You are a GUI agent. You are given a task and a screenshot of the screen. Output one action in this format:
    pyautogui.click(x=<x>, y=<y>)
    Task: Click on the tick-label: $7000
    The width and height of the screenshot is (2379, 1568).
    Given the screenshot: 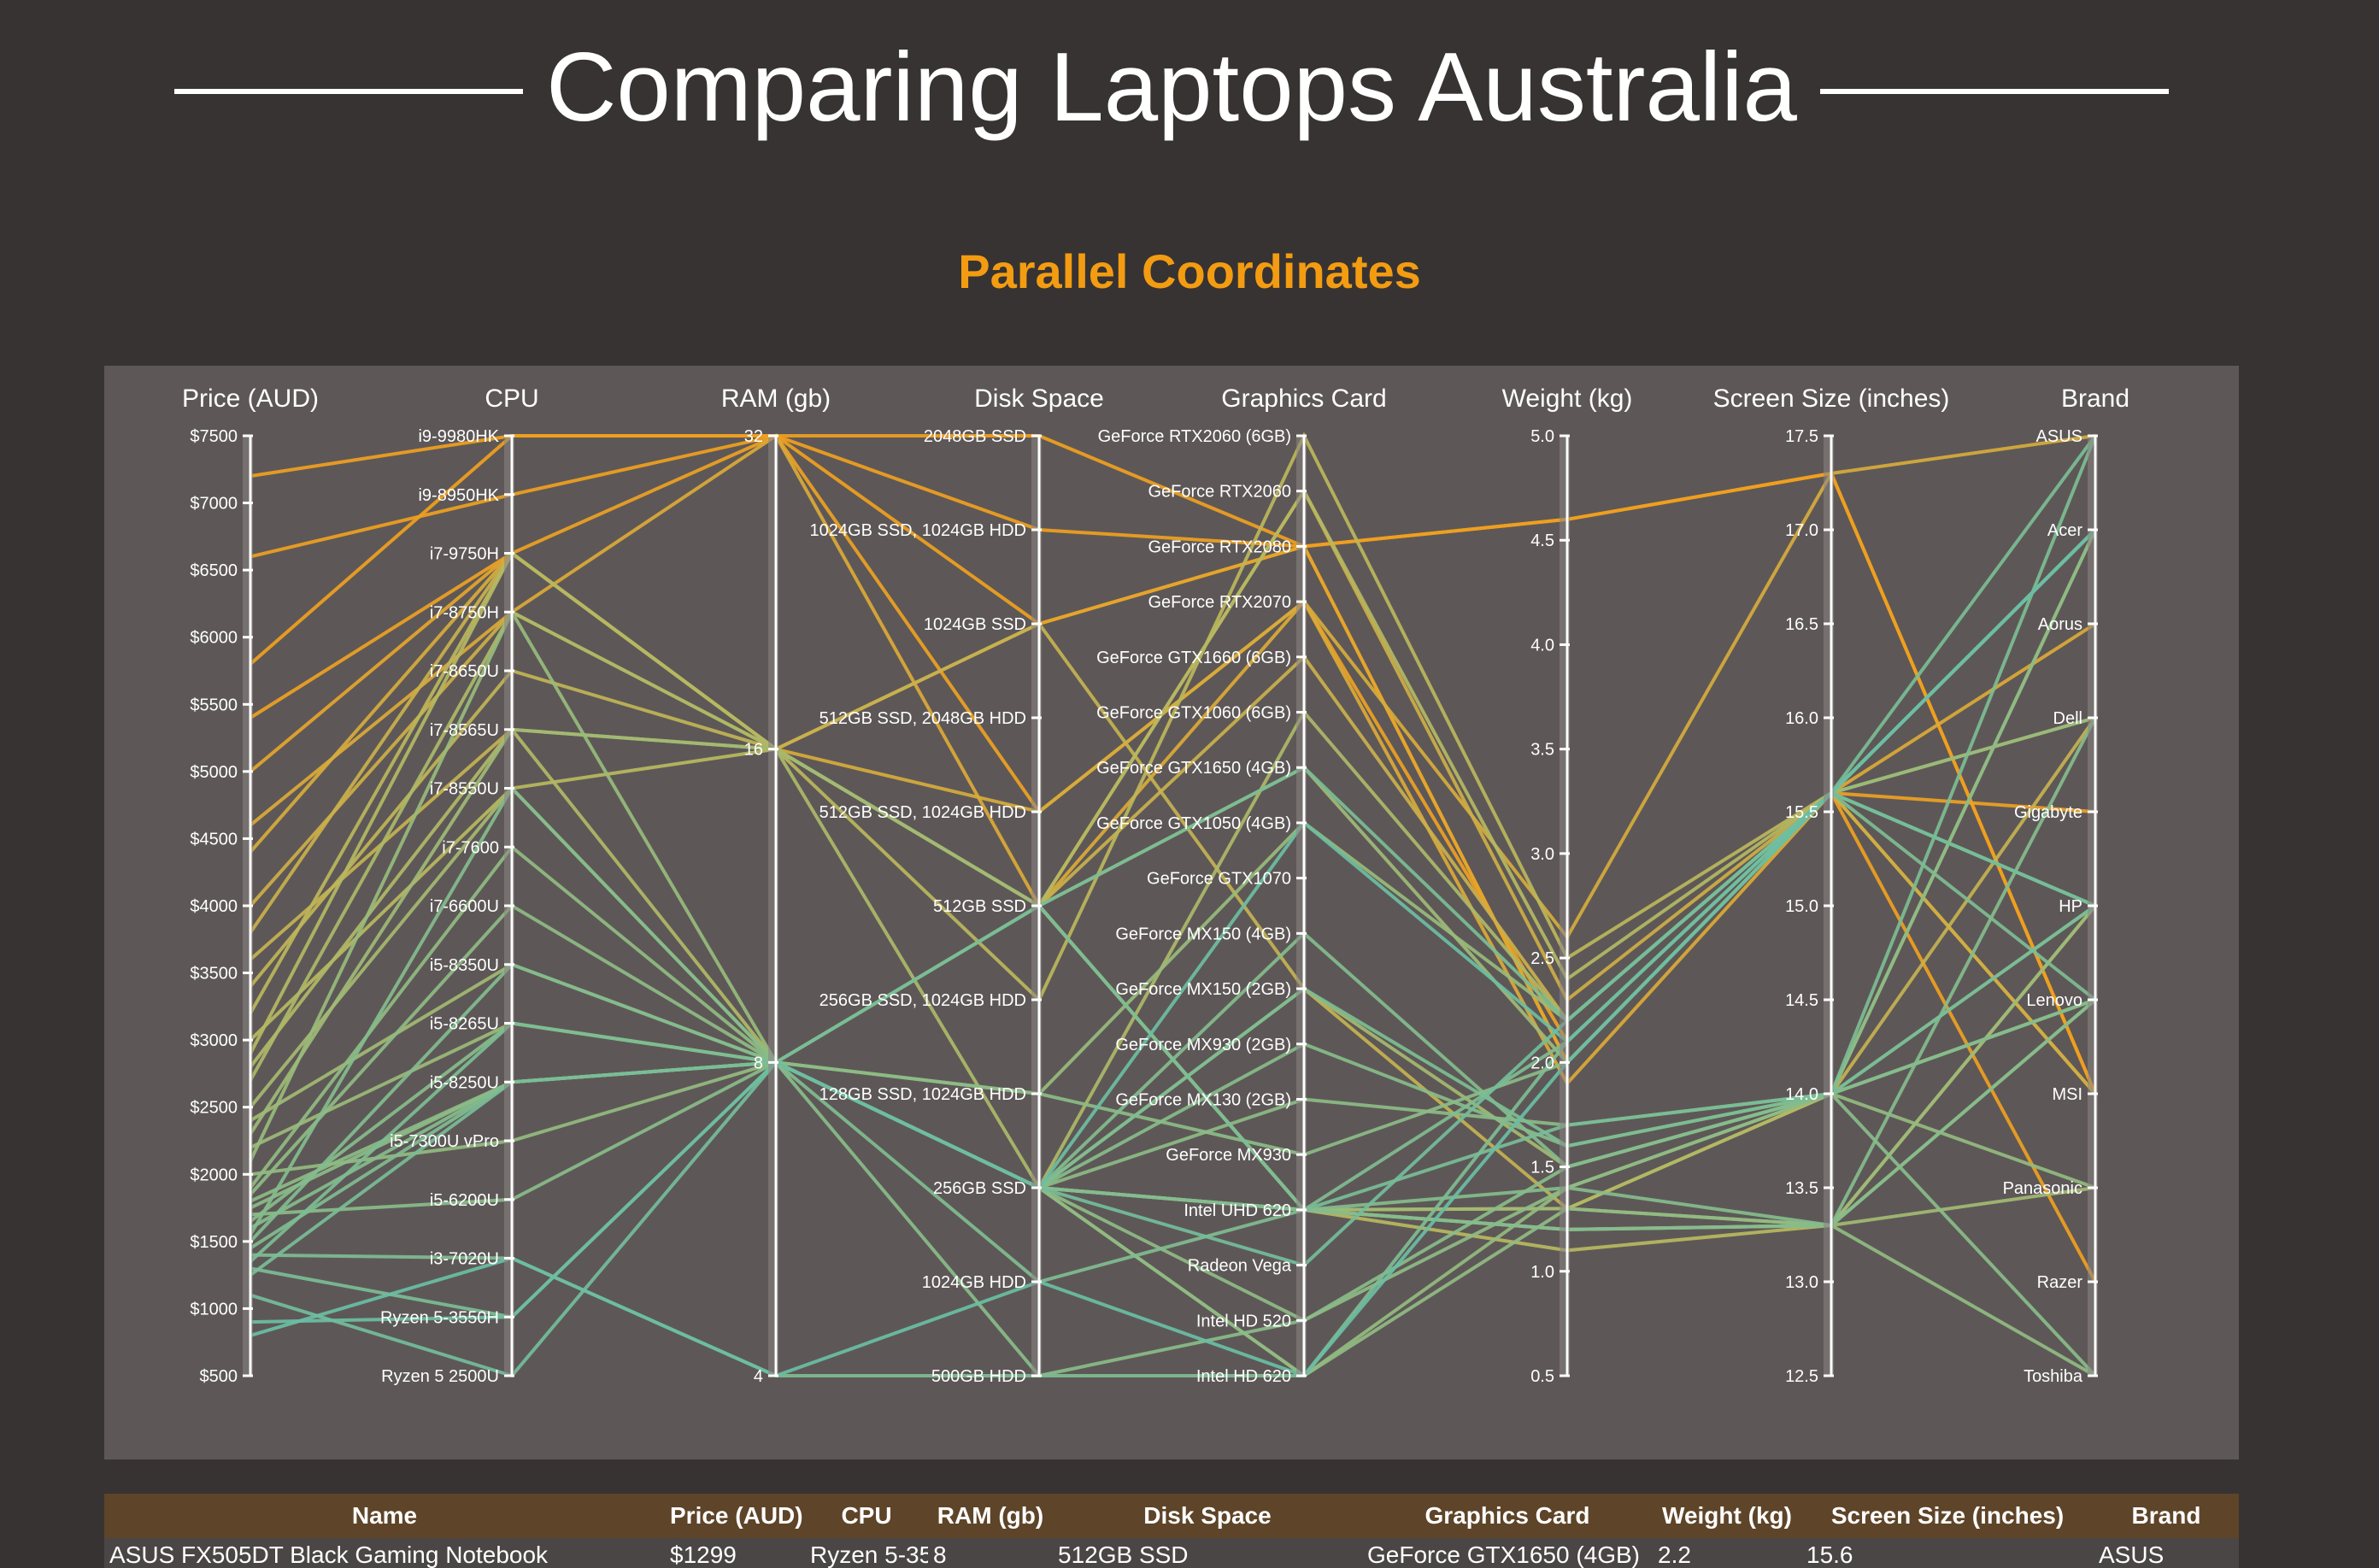 What is the action you would take?
    pyautogui.click(x=214, y=504)
    